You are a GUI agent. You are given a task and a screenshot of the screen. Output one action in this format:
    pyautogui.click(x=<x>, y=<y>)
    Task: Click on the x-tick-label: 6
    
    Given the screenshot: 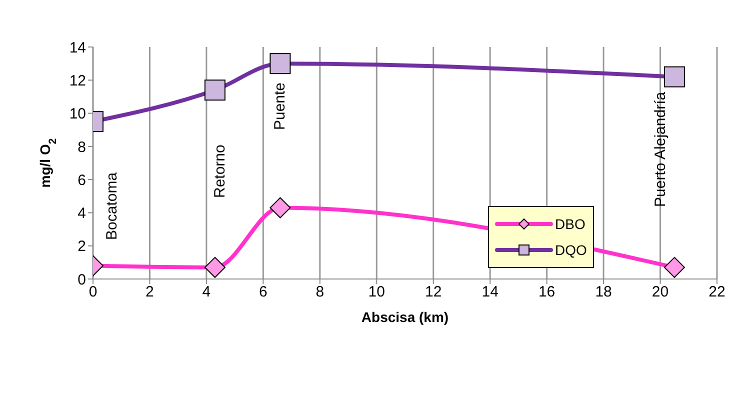 What is the action you would take?
    pyautogui.click(x=263, y=292)
    